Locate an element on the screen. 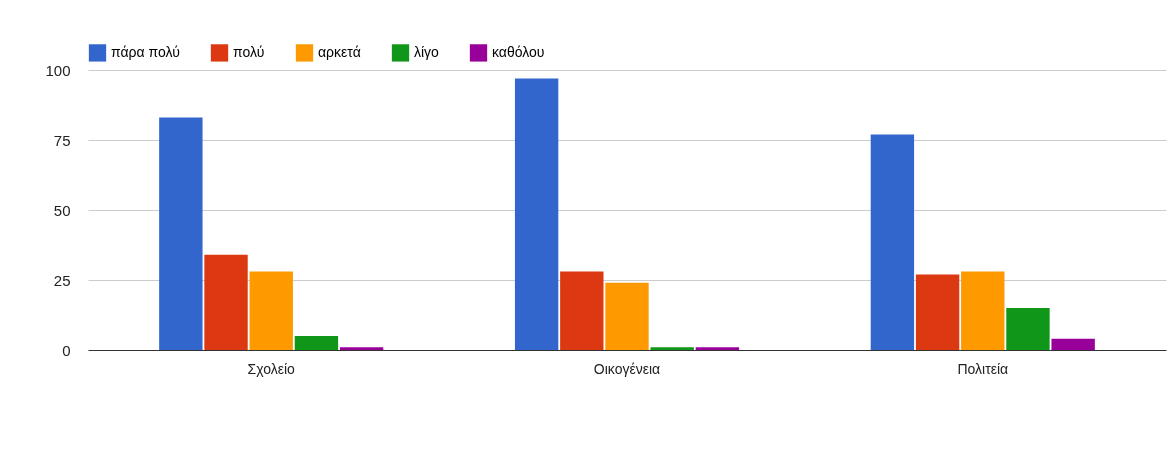  y-tick-label: 100 is located at coordinates (58, 70).